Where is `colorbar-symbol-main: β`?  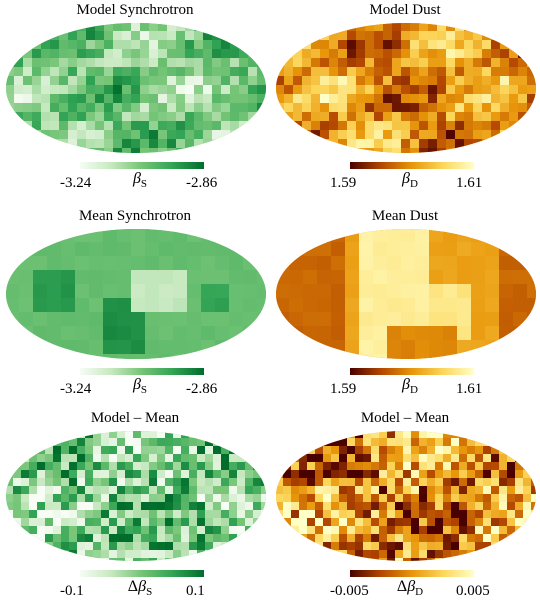 colorbar-symbol-main: β is located at coordinates (136, 178).